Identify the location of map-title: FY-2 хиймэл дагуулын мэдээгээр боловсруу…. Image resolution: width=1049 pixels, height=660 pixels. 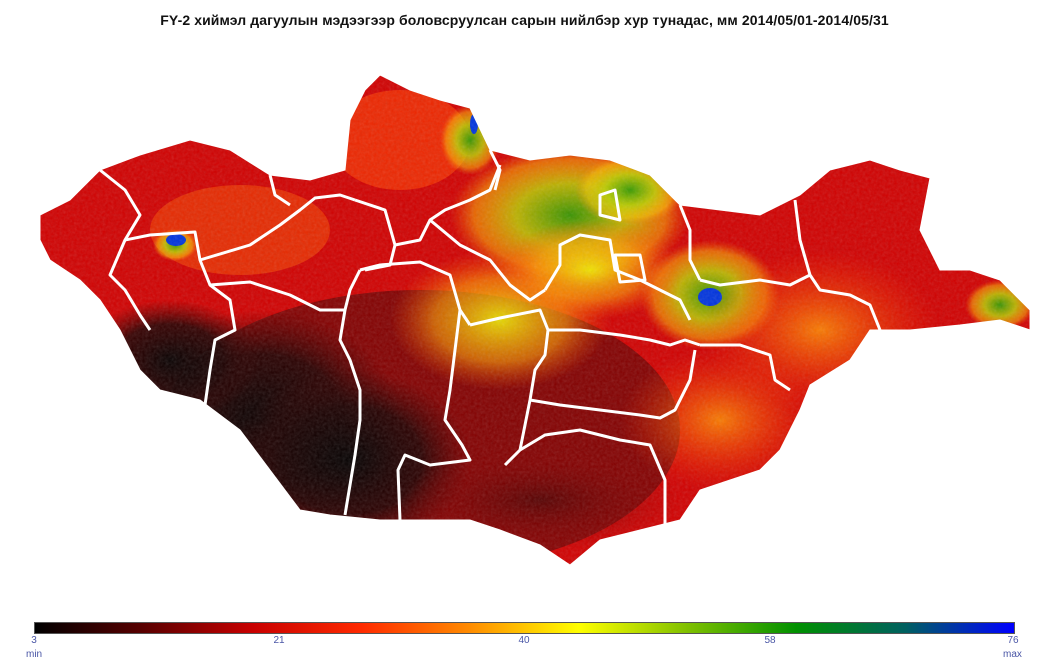
(524, 20).